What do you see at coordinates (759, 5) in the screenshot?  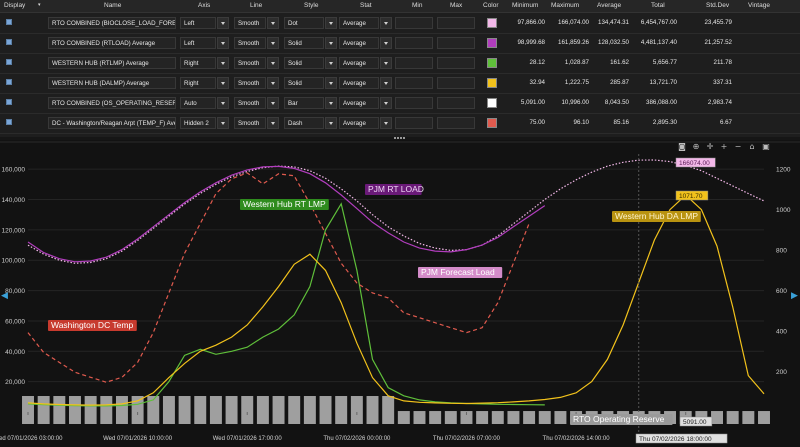 I see `header-vintage: Vintage` at bounding box center [759, 5].